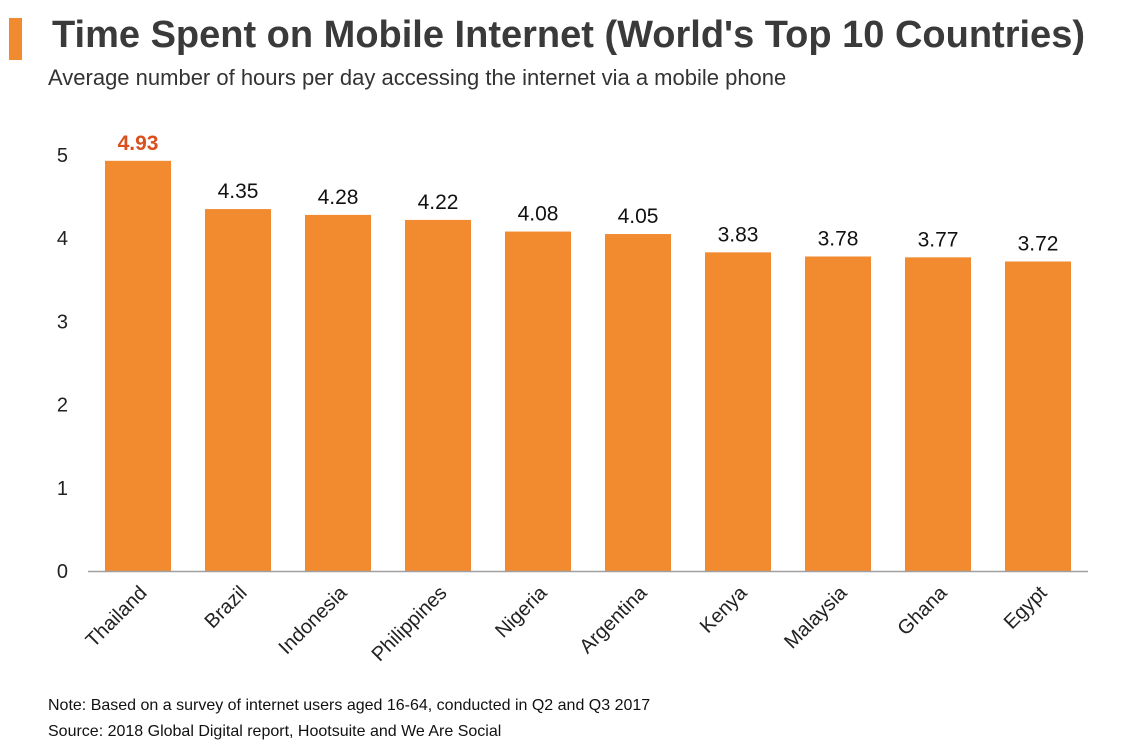  What do you see at coordinates (938, 239) in the screenshot?
I see `value-label: 3.77` at bounding box center [938, 239].